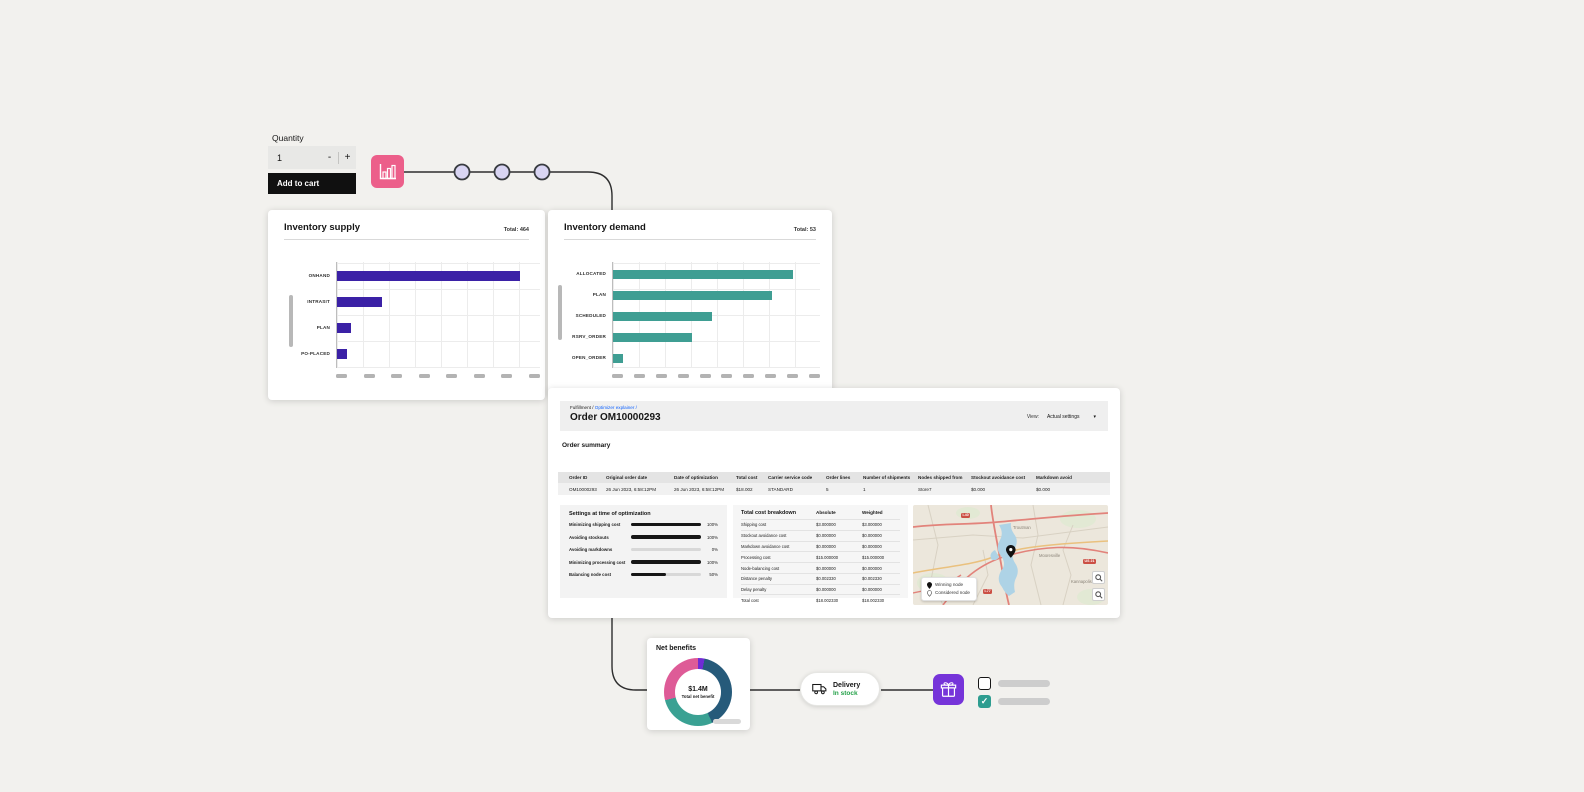  What do you see at coordinates (591, 273) in the screenshot?
I see `bar-label: ALLOCATED` at bounding box center [591, 273].